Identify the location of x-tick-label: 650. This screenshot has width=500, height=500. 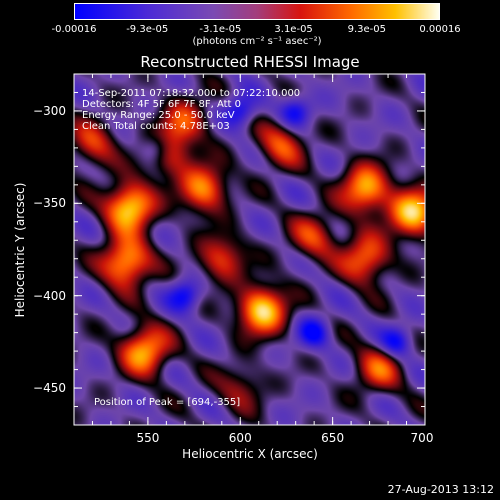
(333, 438).